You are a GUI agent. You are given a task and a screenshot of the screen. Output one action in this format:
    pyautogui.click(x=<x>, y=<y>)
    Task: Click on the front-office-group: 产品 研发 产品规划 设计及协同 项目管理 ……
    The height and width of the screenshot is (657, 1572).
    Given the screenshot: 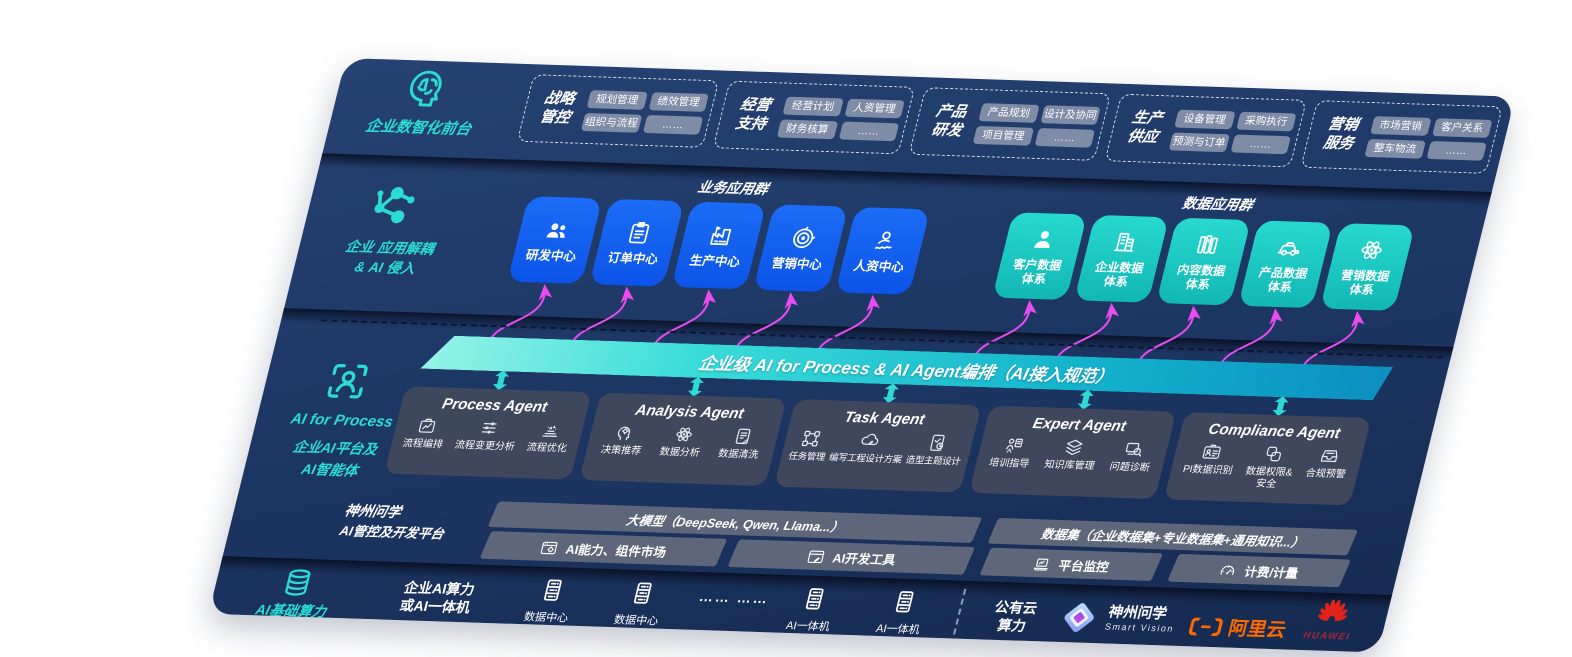 What is the action you would take?
    pyautogui.click(x=1010, y=124)
    